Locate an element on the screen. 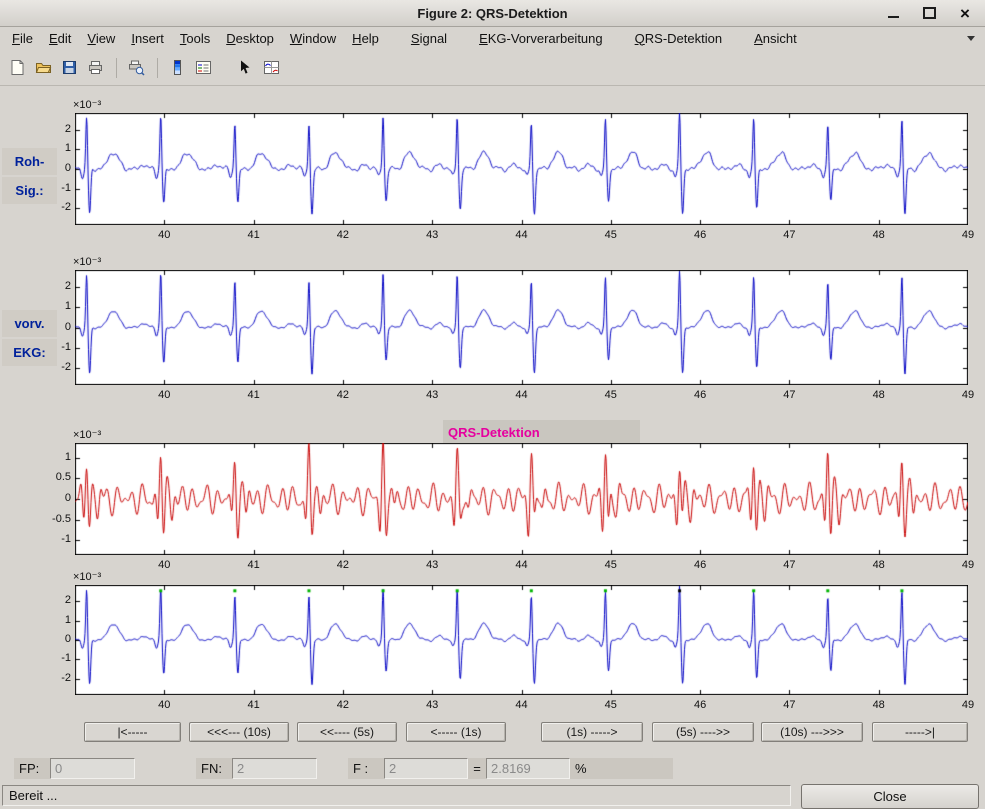 Image resolution: width=985 pixels, height=809 pixels. new-figure-button is located at coordinates (17, 68).